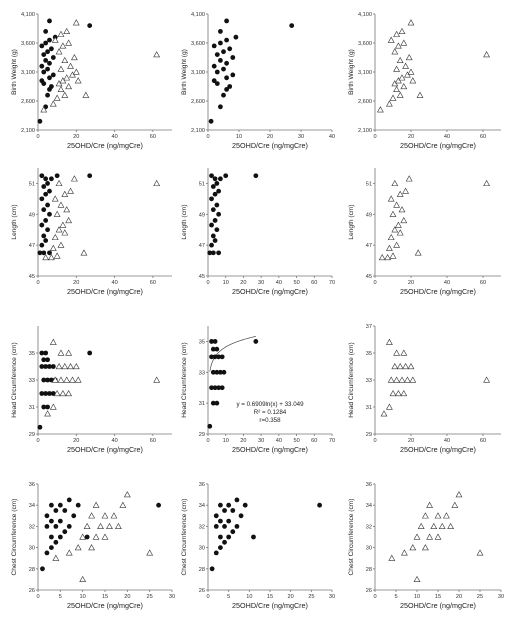 The image size is (507, 618). Describe the element at coordinates (202, 506) in the screenshot. I see `y-tick-label: 34` at that location.